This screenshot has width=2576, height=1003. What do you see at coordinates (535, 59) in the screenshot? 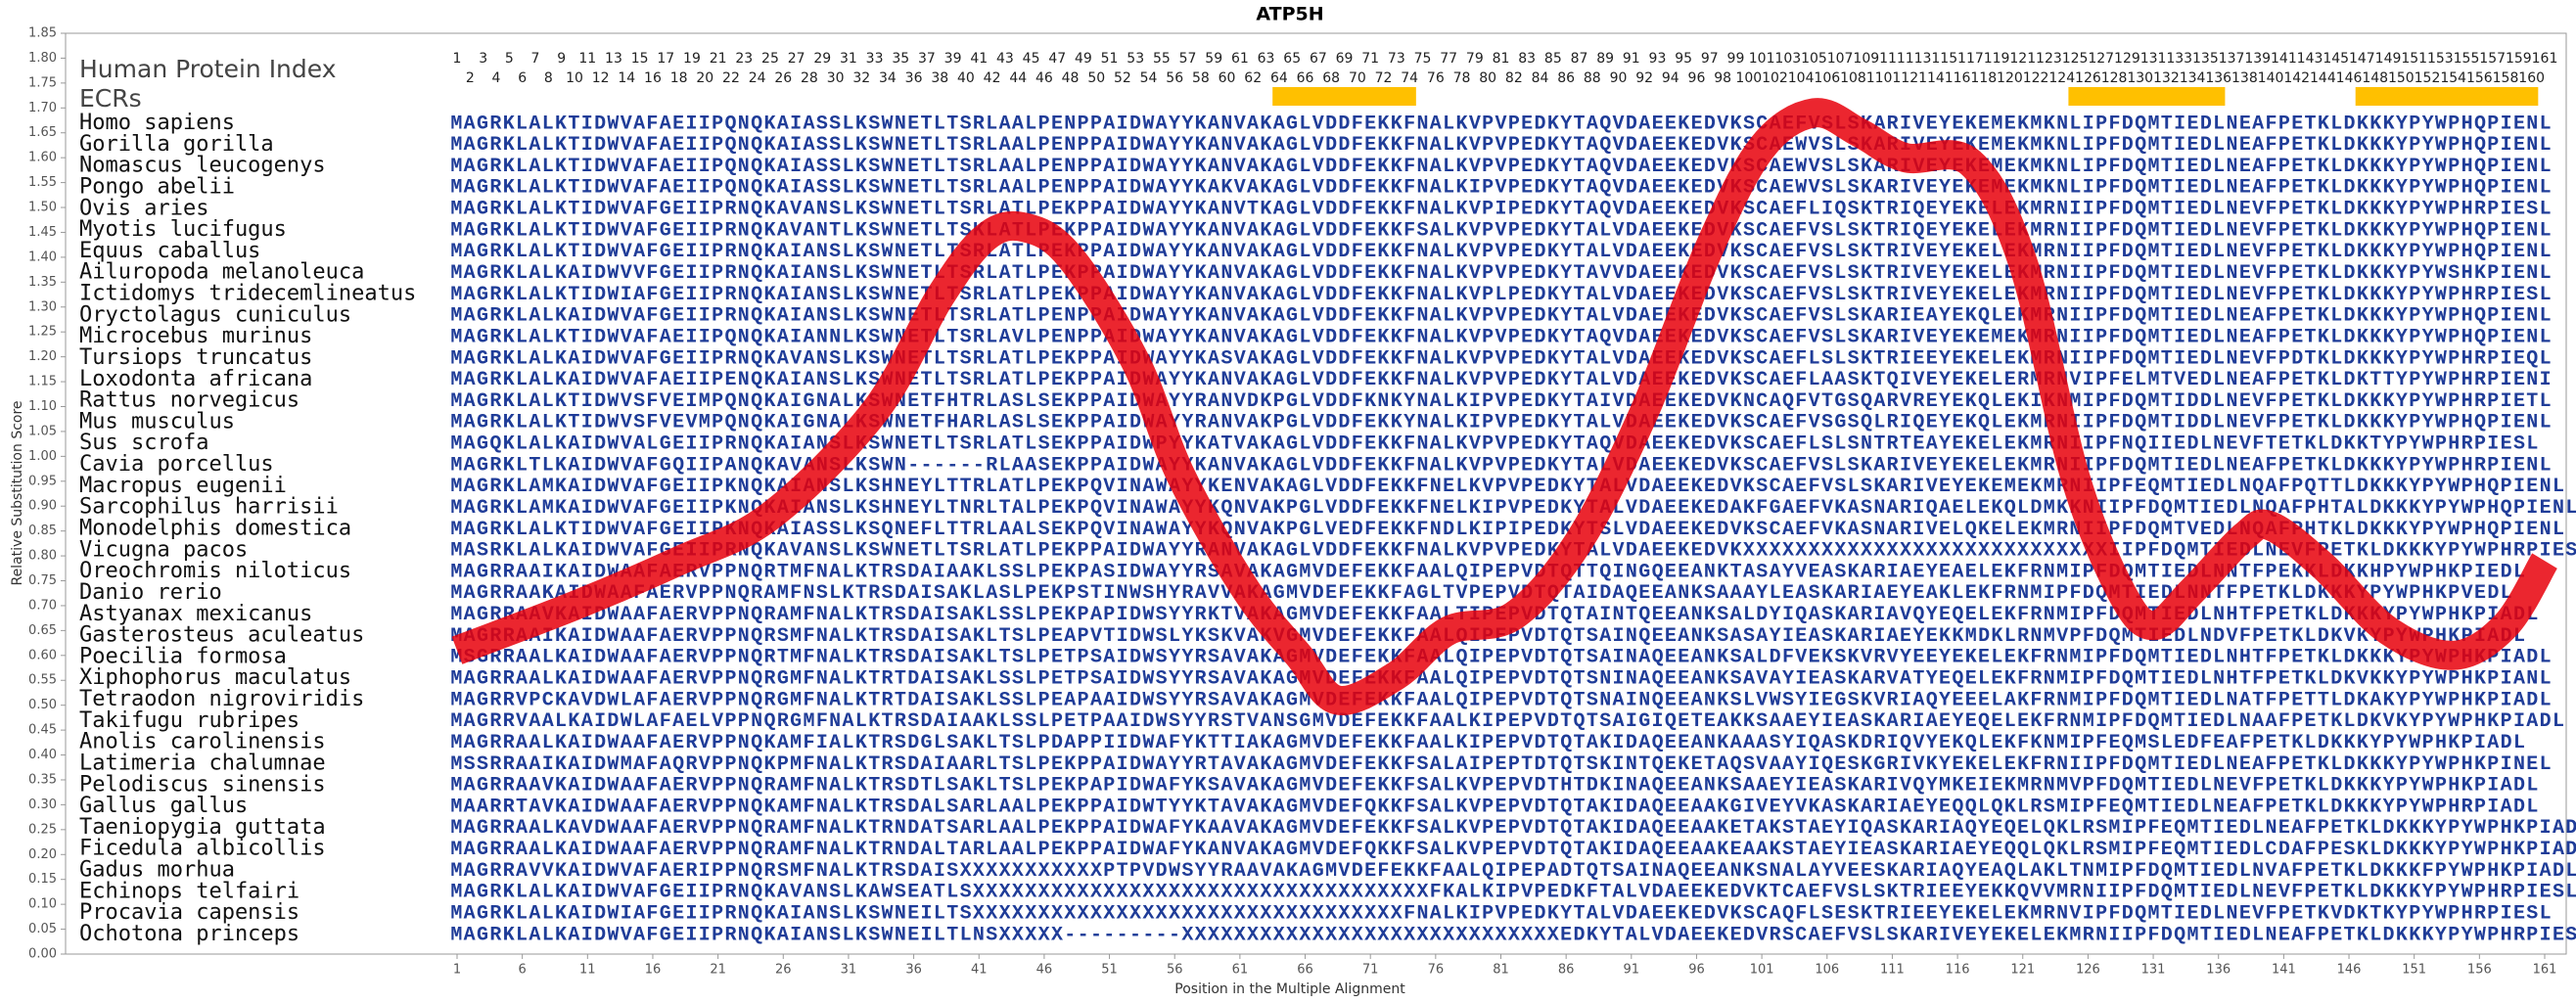
I see `position-number: 7` at bounding box center [535, 59].